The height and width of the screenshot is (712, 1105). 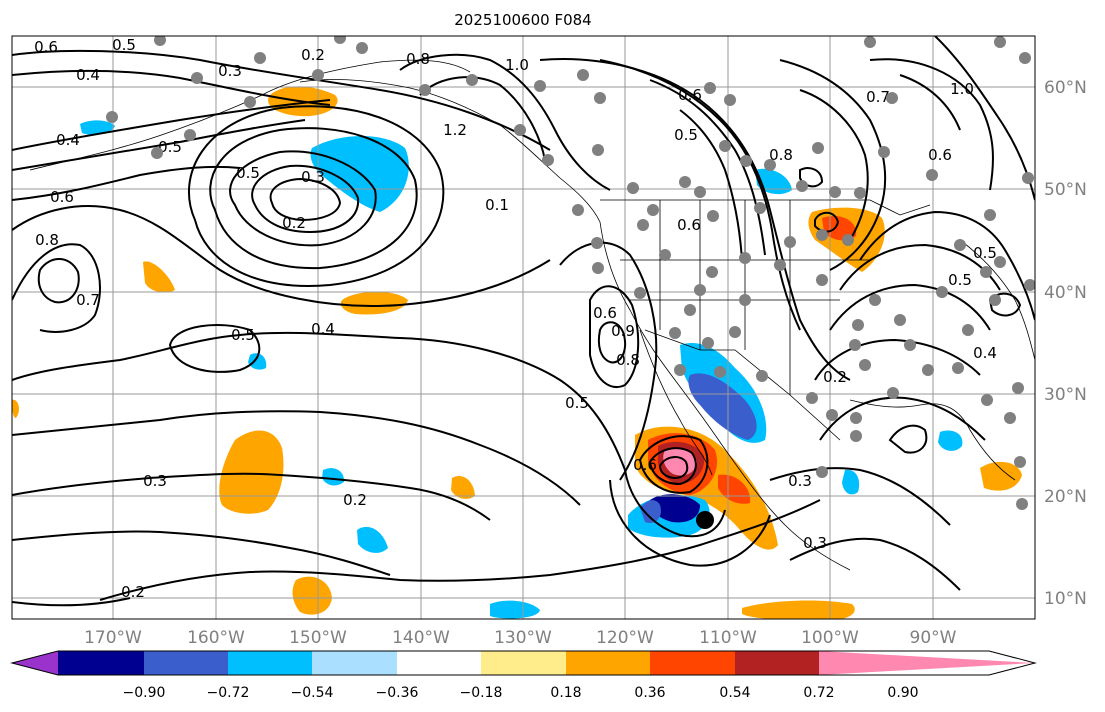 I want to click on coastline-west, so click(x=705, y=374).